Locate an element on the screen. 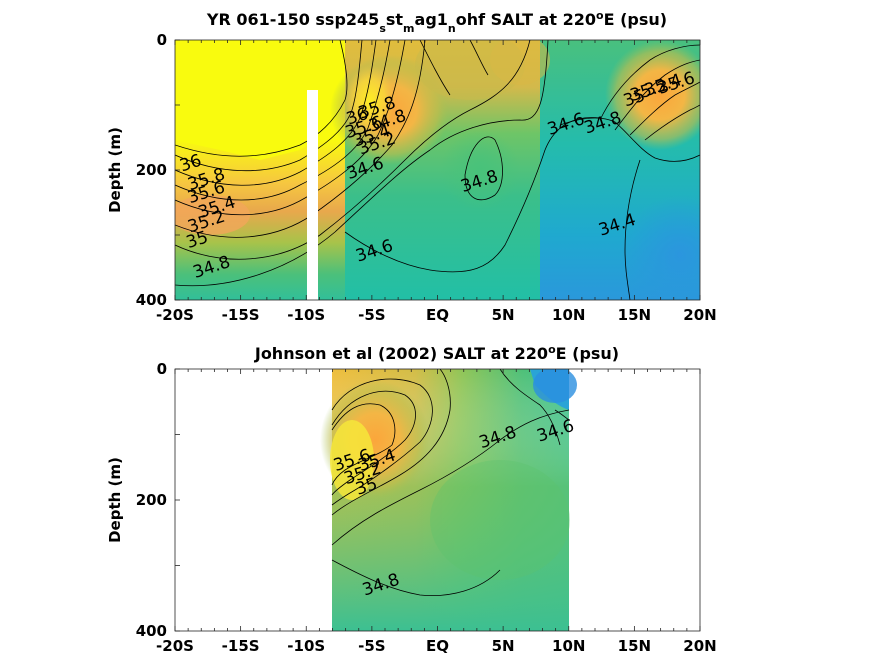  title-segment: ag1 is located at coordinates (431, 19).